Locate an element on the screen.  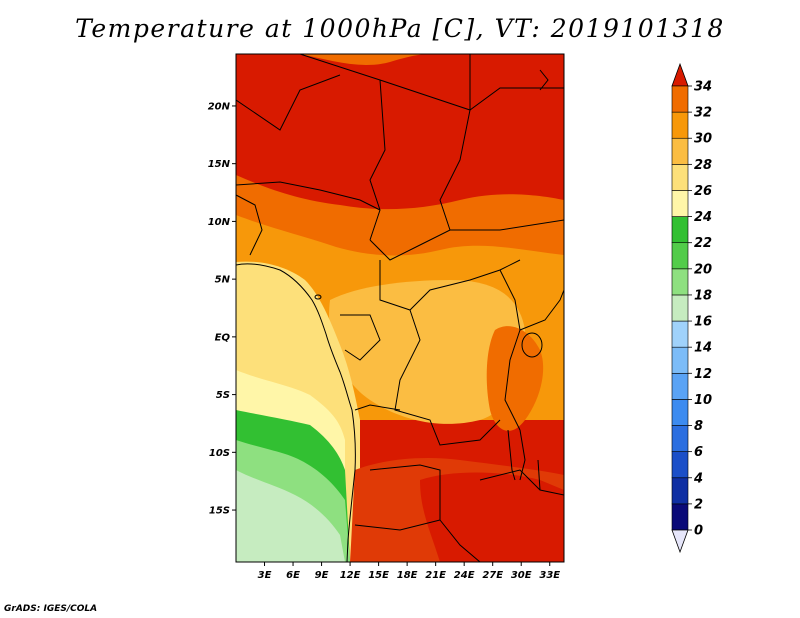
border-niger-chad is located at coordinates (377, 160).